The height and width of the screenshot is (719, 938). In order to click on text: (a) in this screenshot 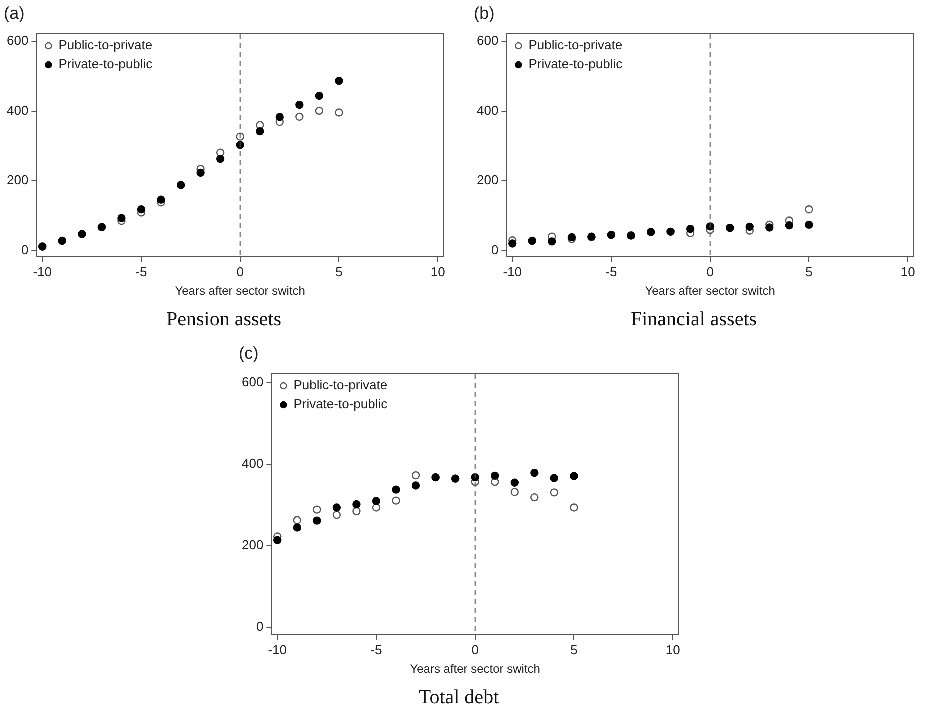, I will do `click(14, 14)`.